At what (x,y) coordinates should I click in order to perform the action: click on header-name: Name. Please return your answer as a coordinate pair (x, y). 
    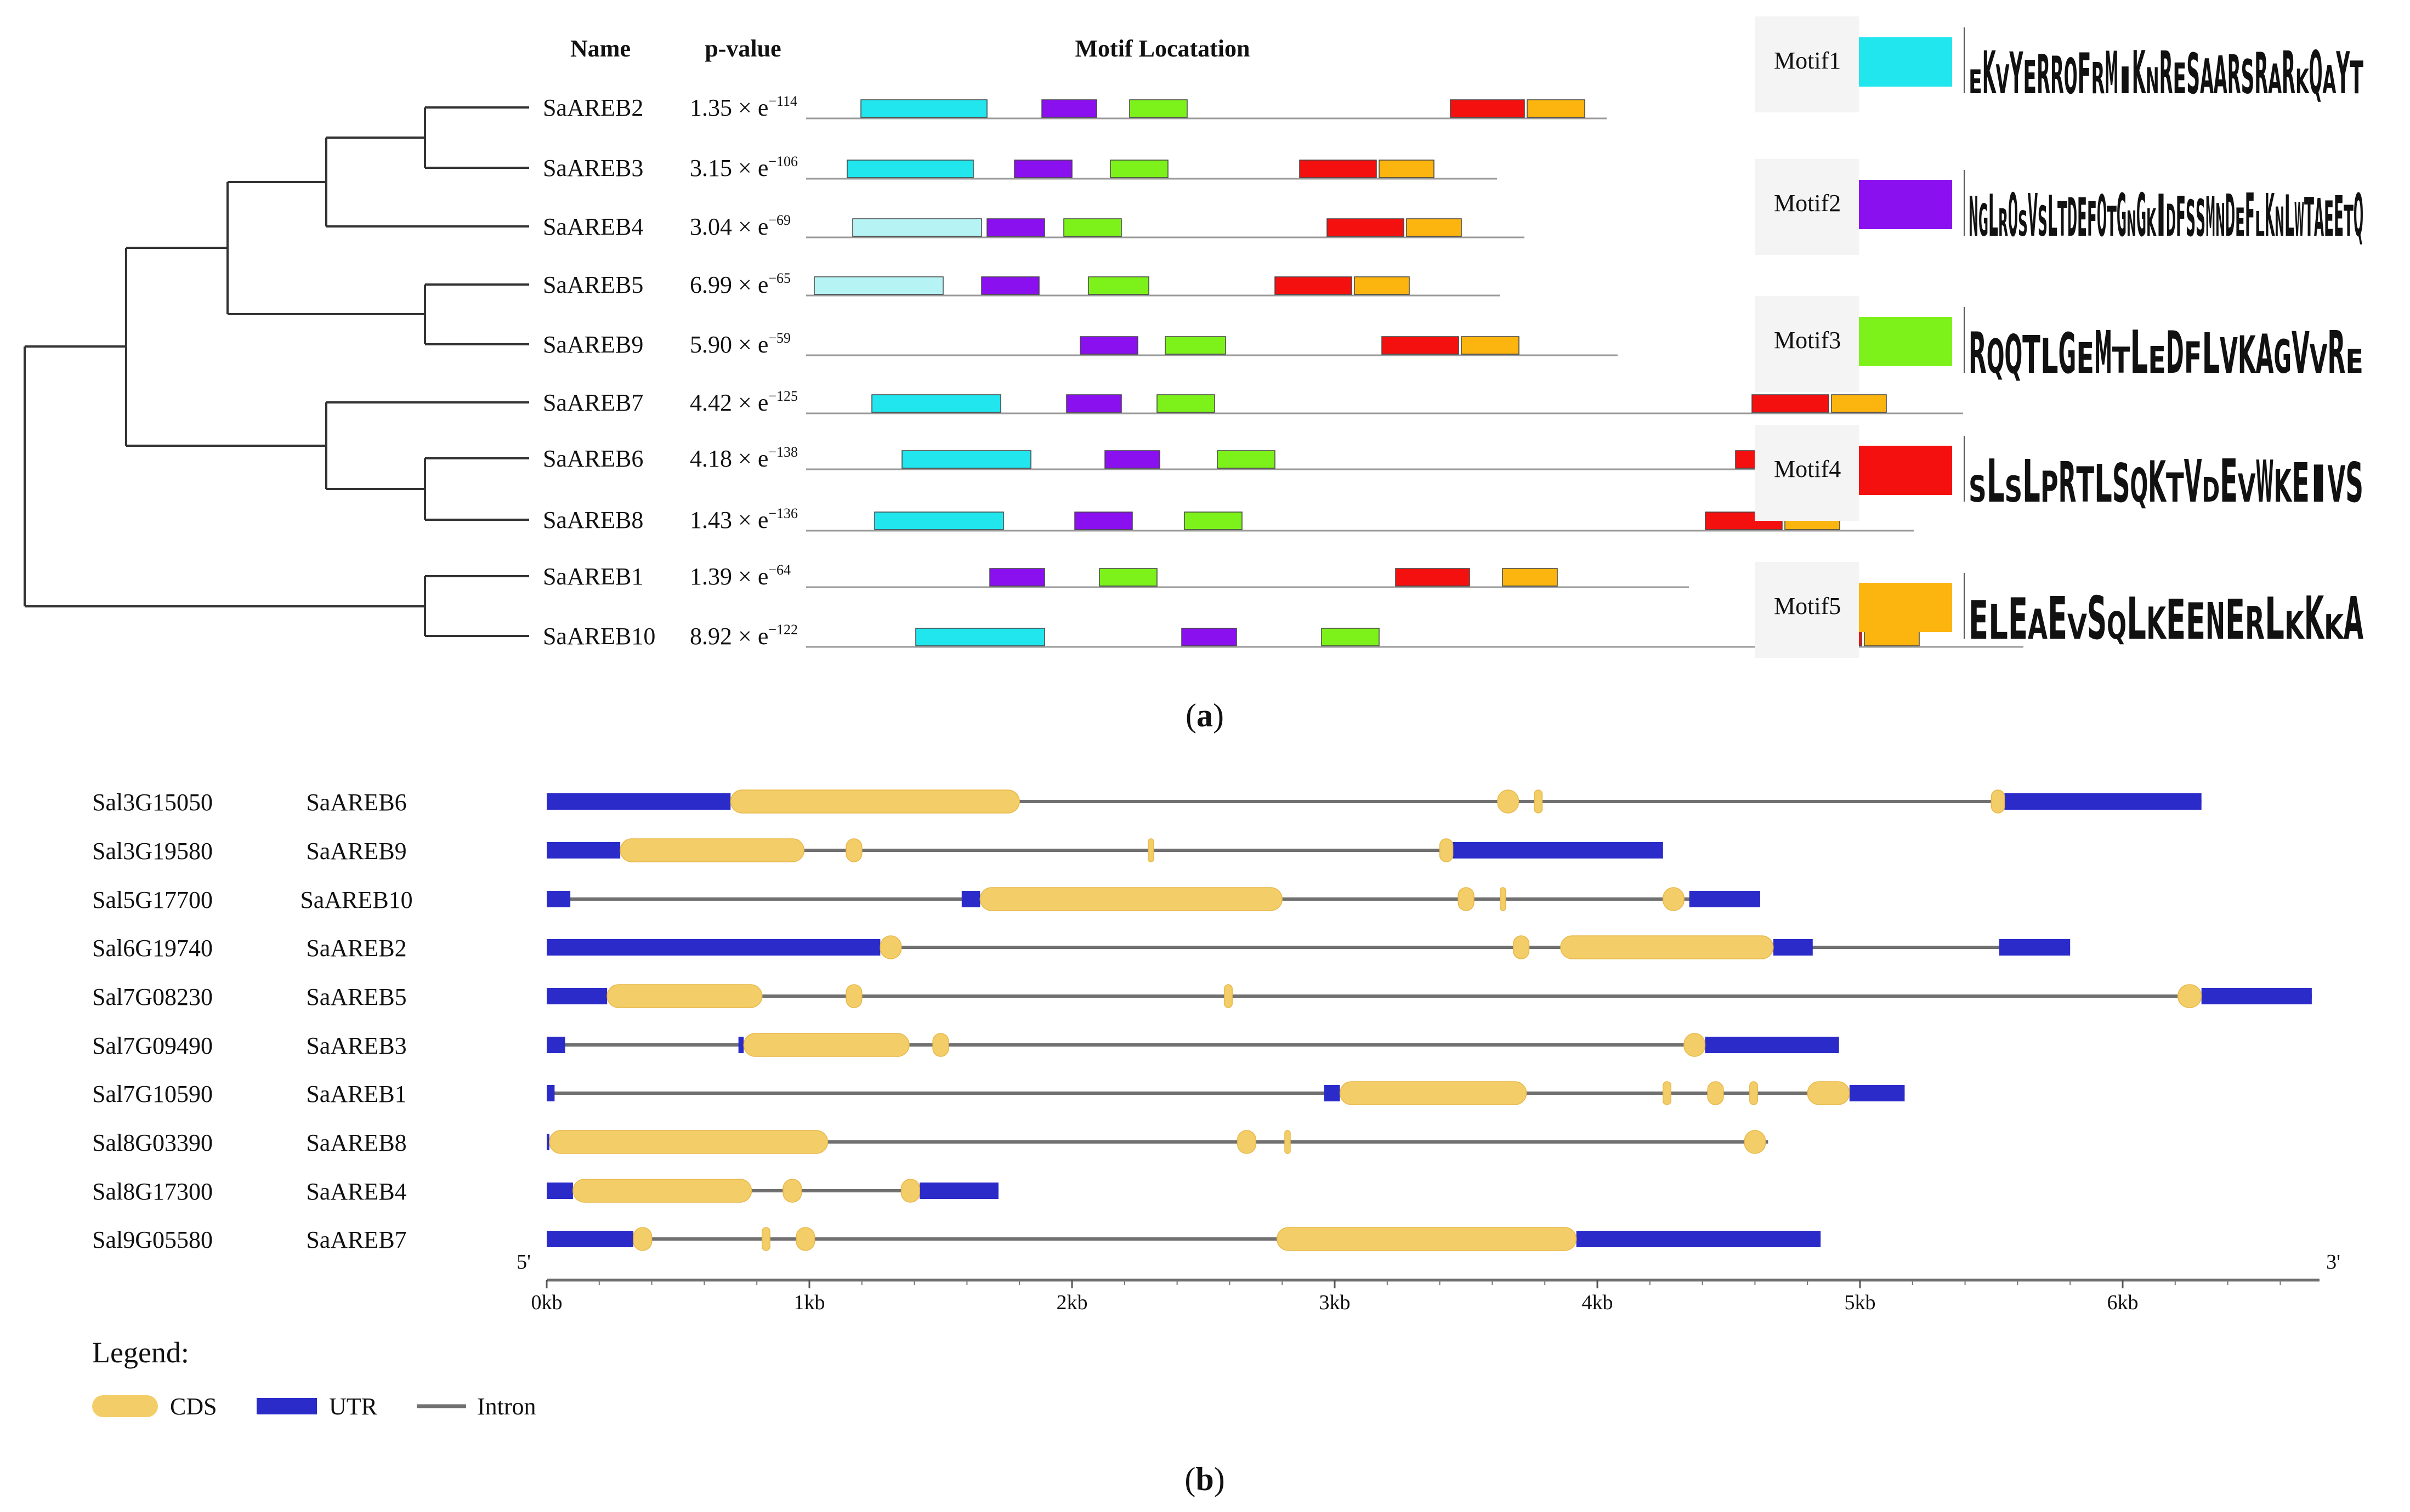
    Looking at the image, I should click on (600, 48).